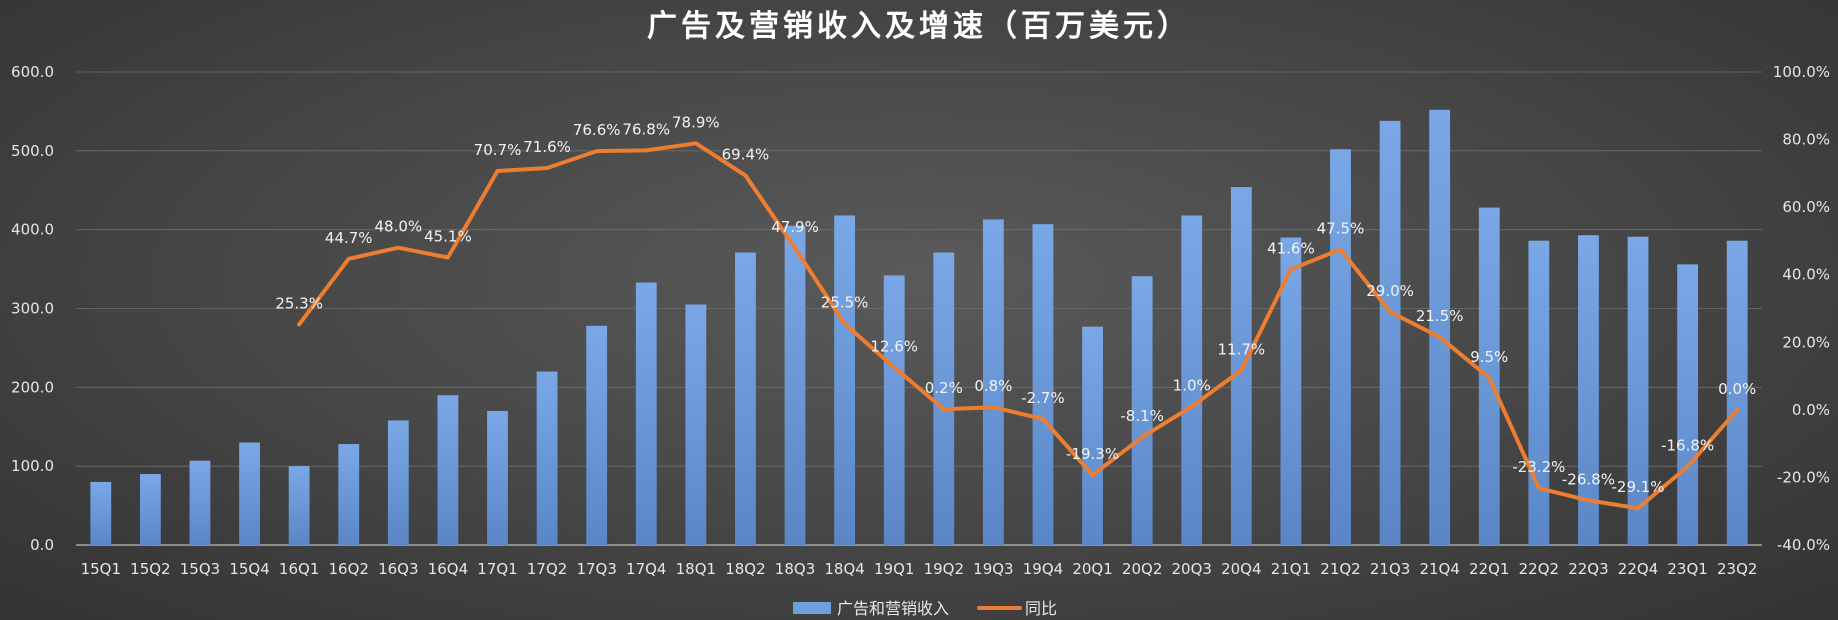 This screenshot has width=1838, height=620. What do you see at coordinates (812, 608) in the screenshot?
I see `legend-bar-swatch` at bounding box center [812, 608].